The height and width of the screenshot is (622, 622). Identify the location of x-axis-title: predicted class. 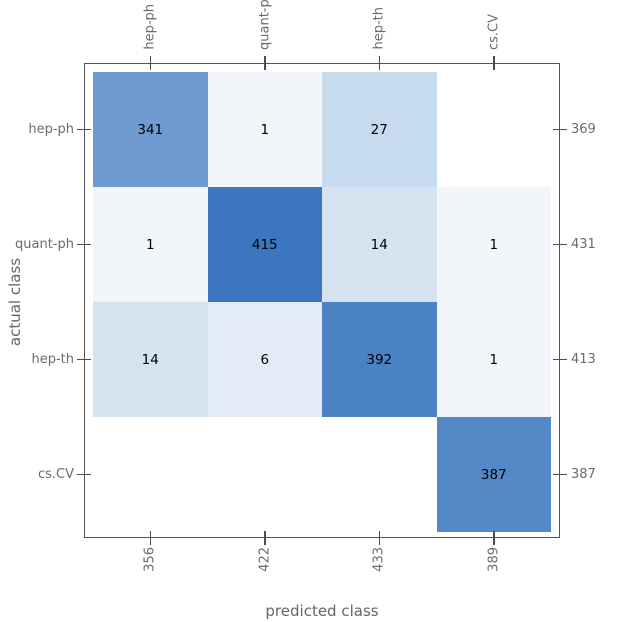
(322, 611).